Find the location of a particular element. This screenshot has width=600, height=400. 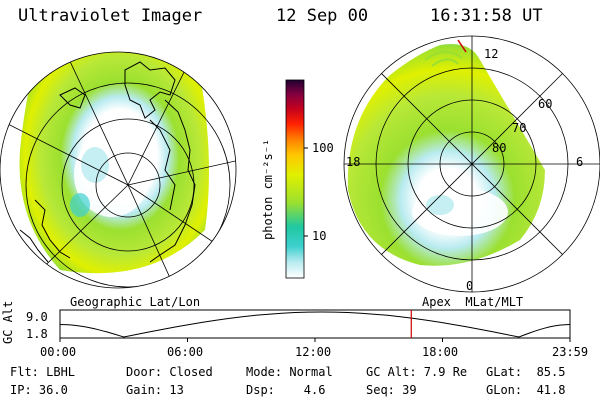

timeline-frame is located at coordinates (315, 324).